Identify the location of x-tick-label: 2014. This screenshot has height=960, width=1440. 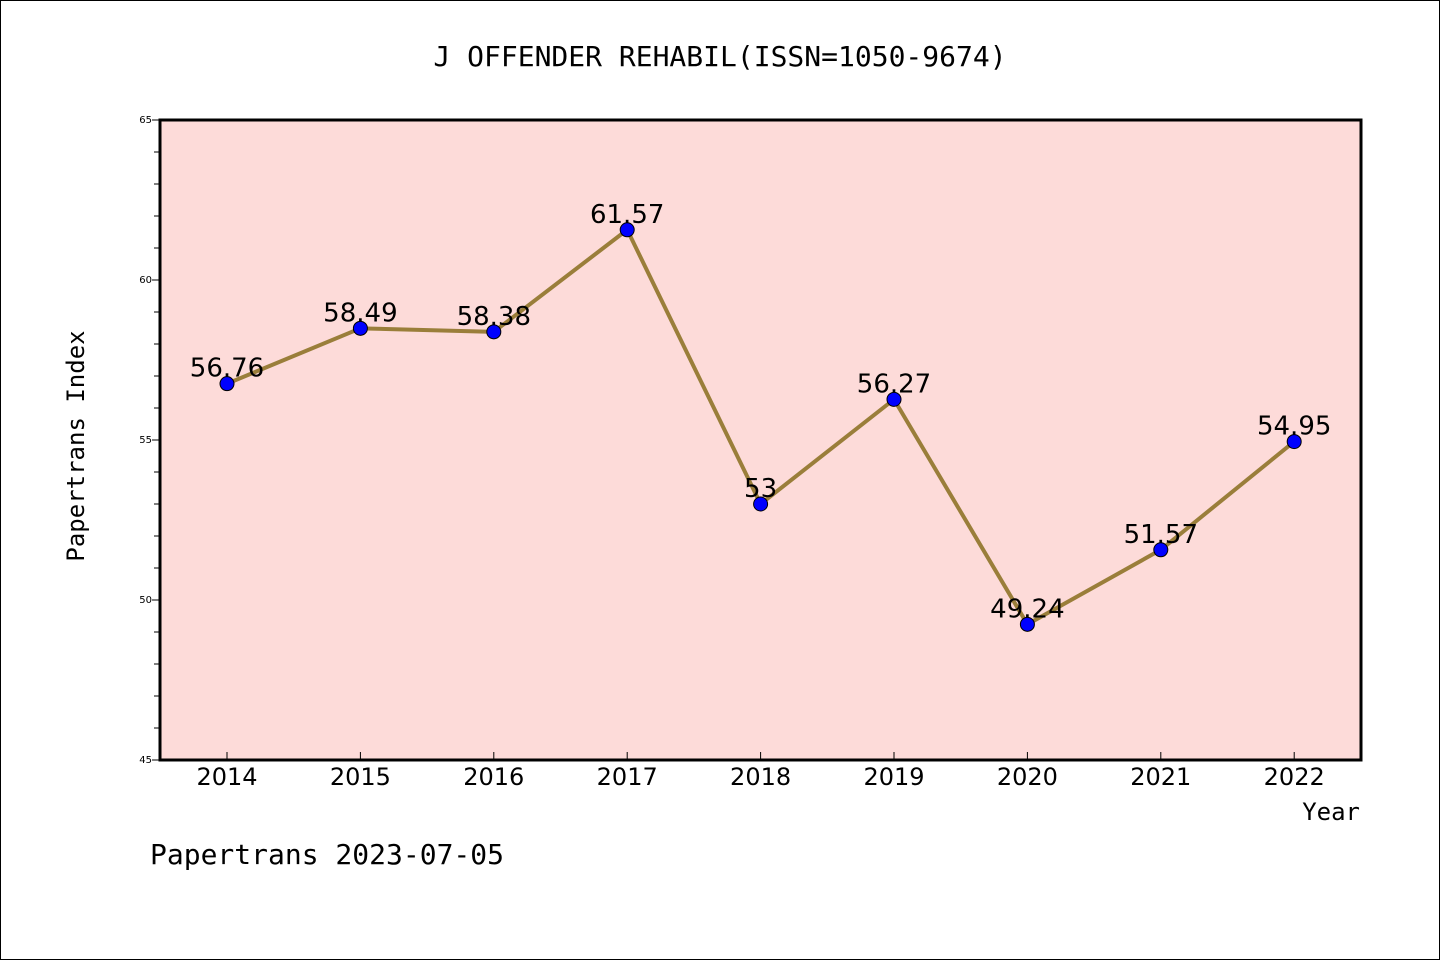
(226, 777).